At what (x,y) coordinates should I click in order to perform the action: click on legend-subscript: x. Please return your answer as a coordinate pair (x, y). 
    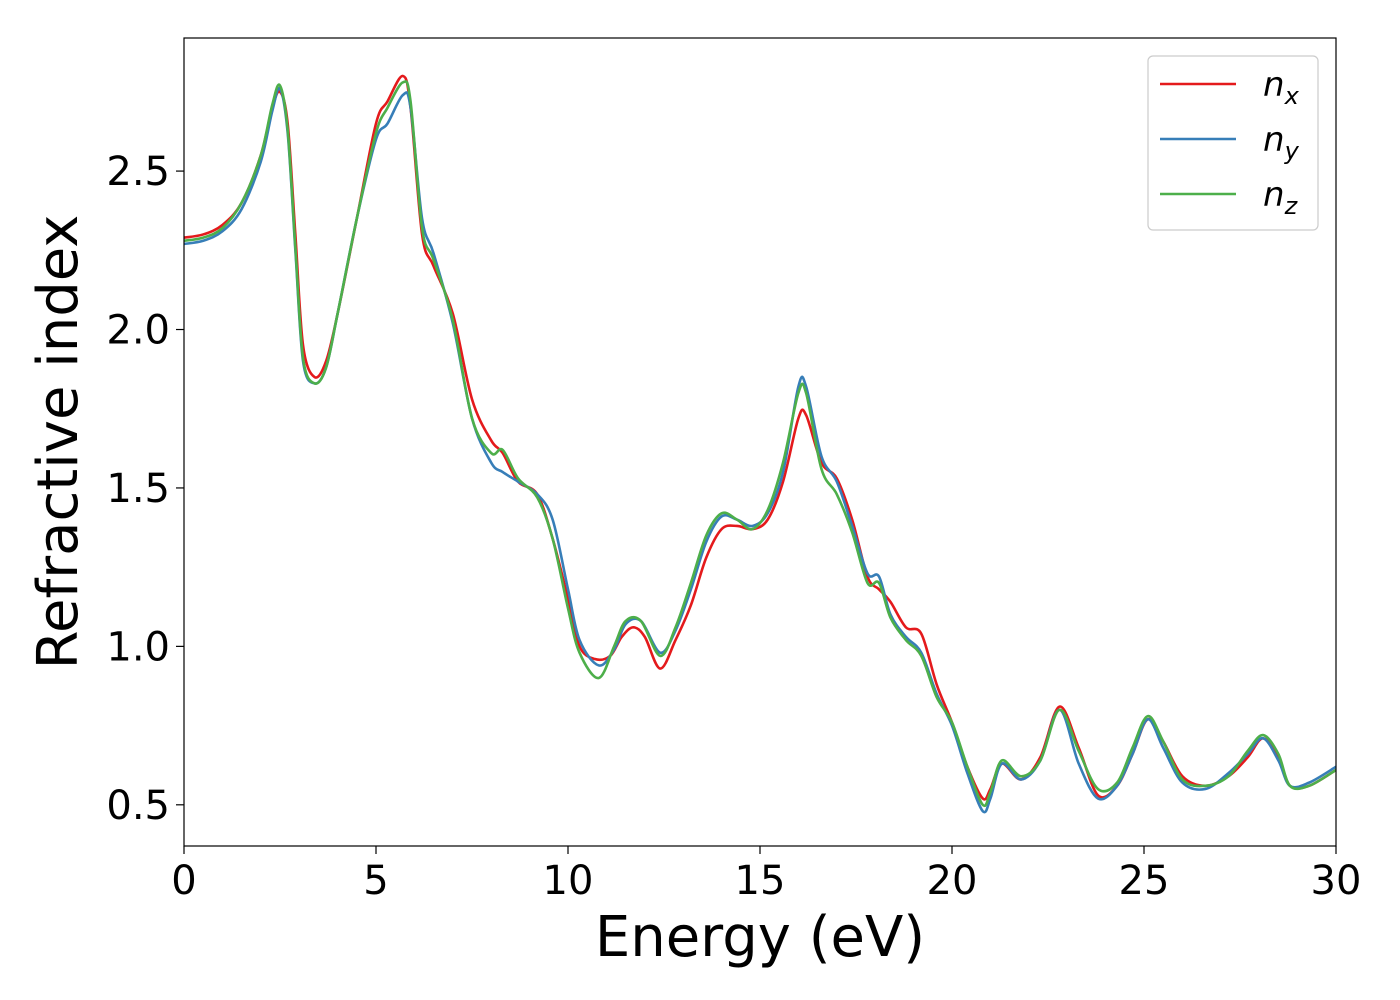
    Looking at the image, I should click on (1292, 96).